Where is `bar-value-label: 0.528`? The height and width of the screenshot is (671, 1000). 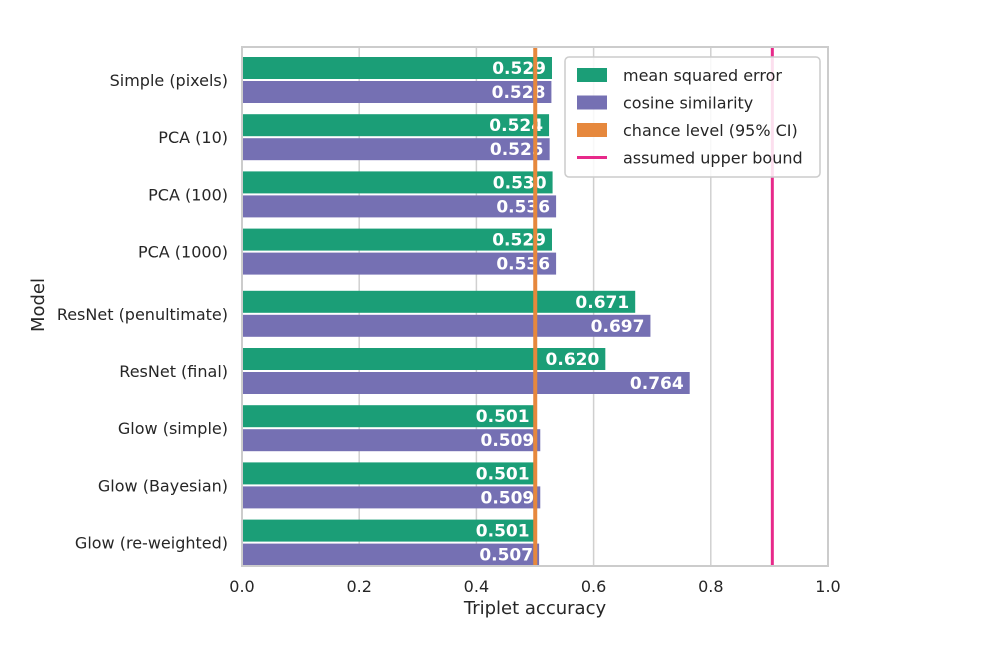 bar-value-label: 0.528 is located at coordinates (519, 93).